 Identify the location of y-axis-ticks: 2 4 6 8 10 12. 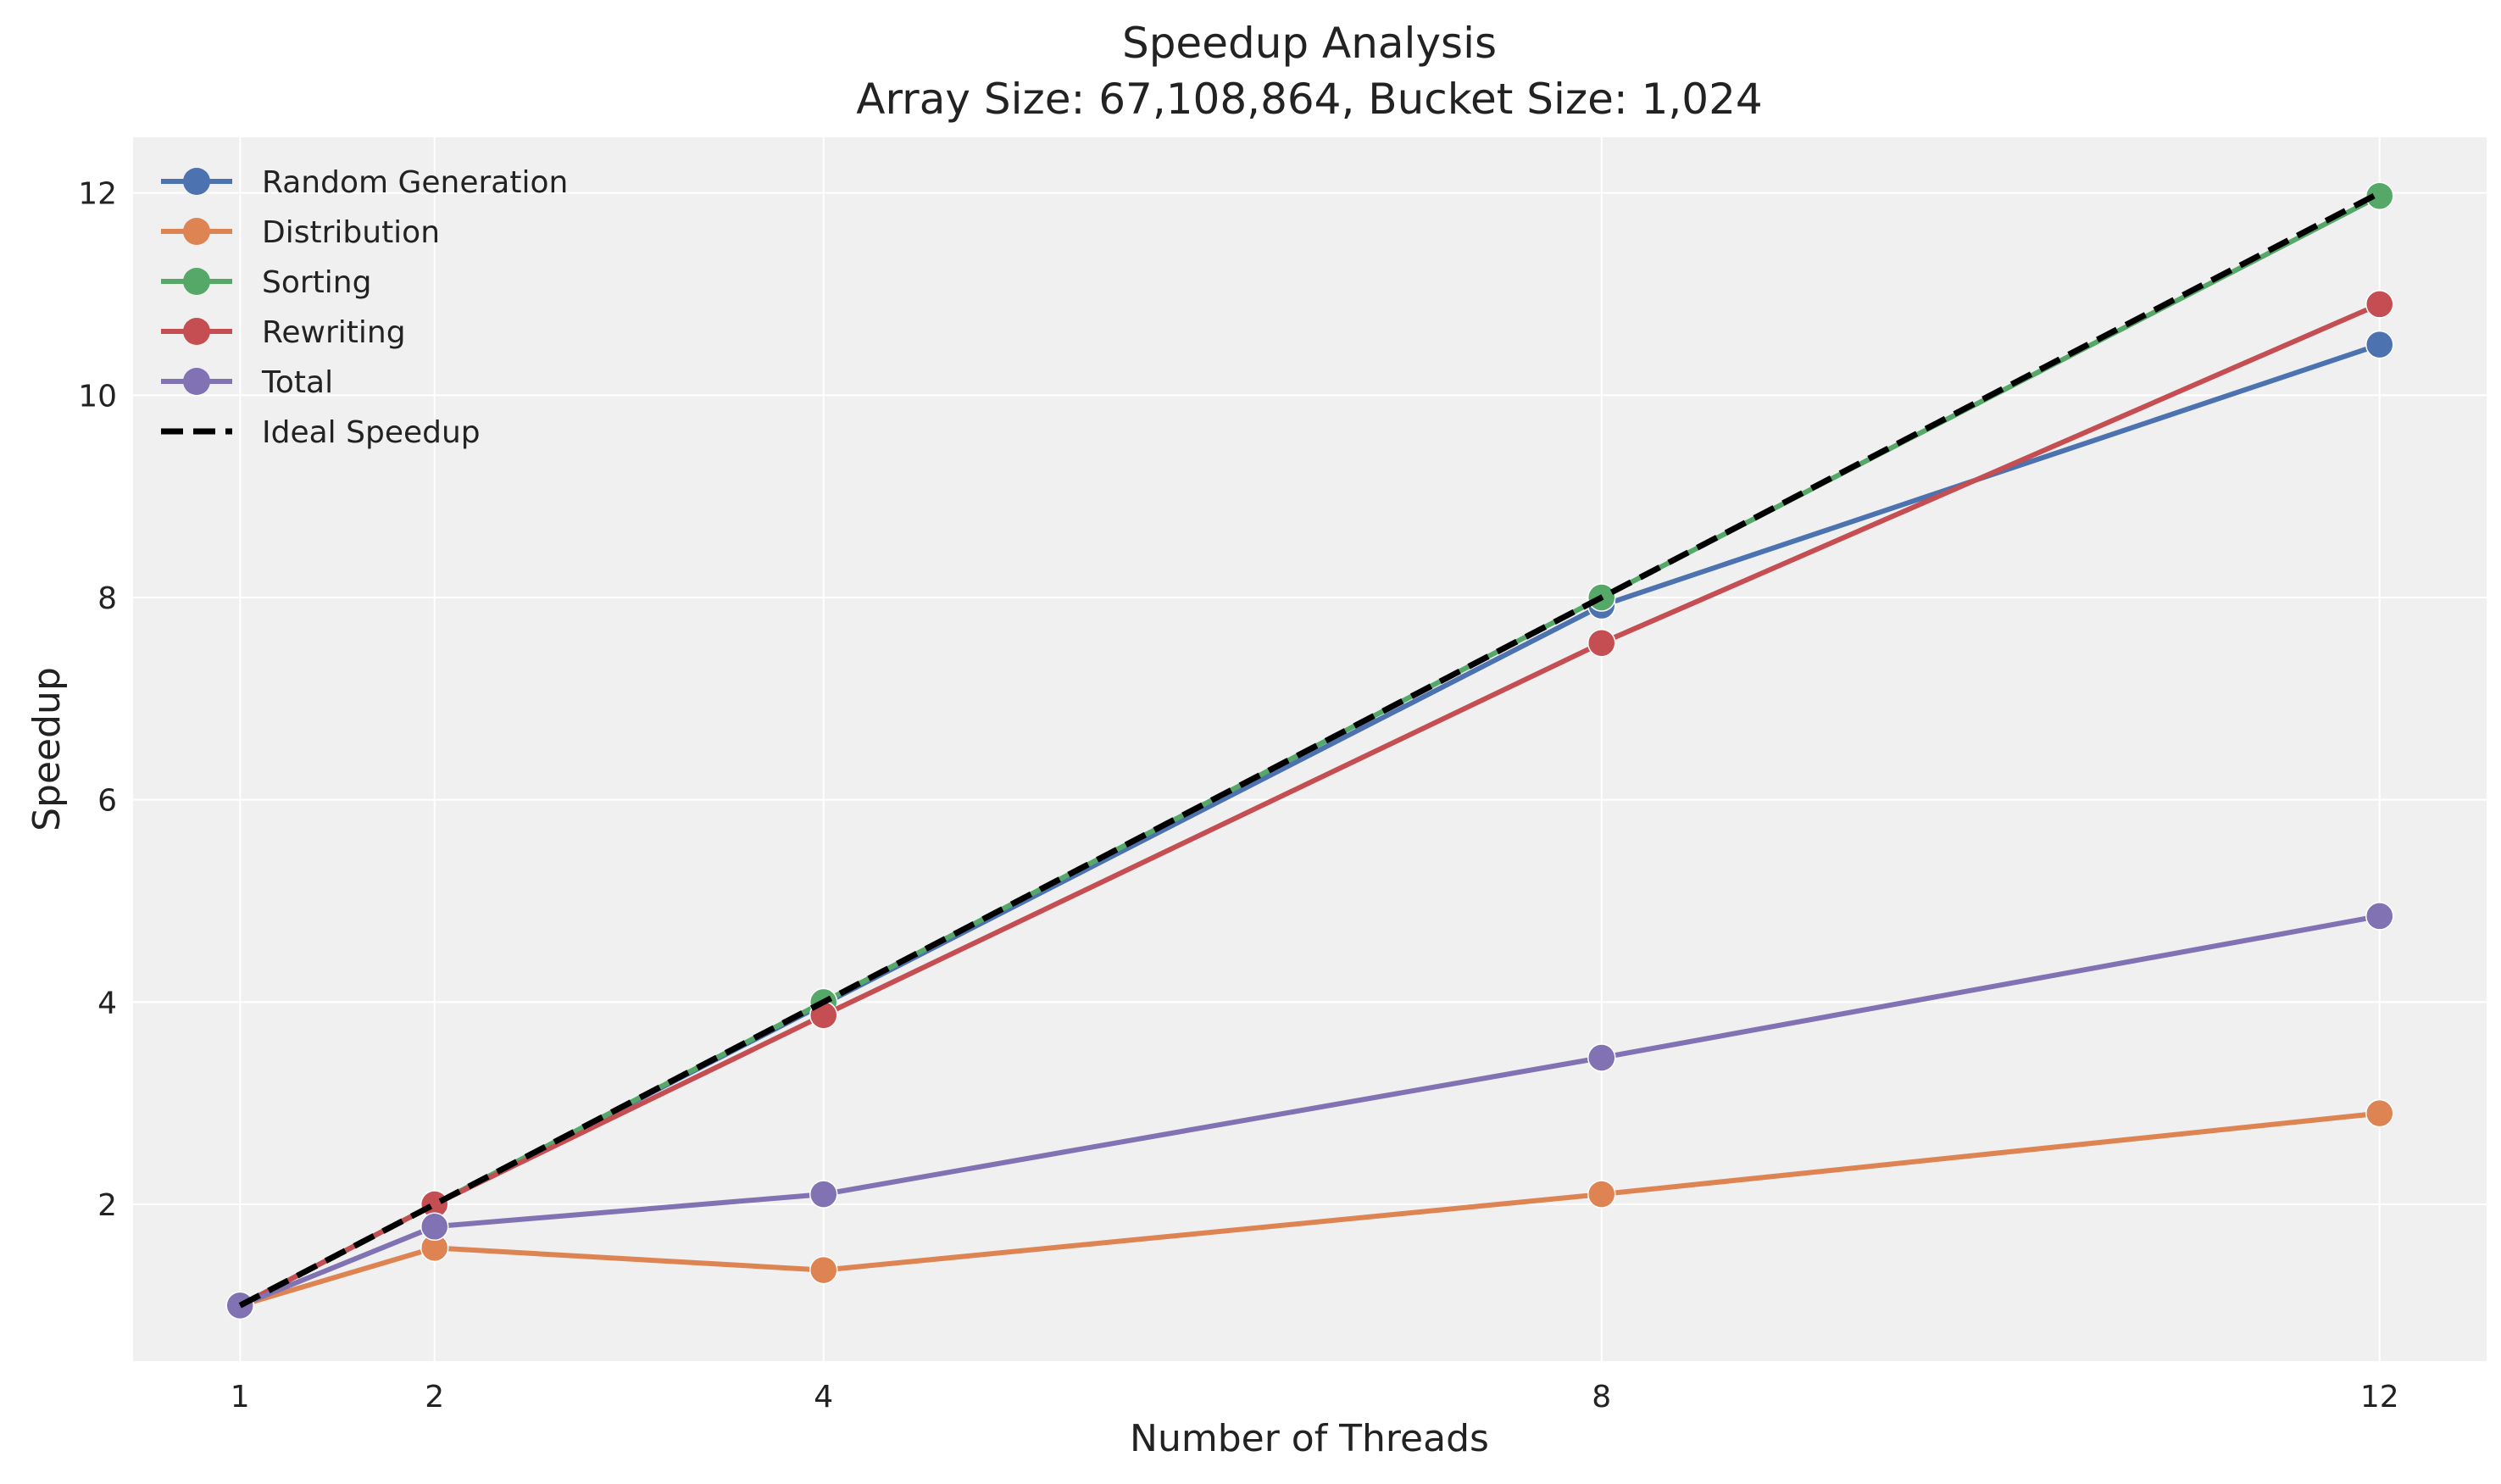
(97, 700).